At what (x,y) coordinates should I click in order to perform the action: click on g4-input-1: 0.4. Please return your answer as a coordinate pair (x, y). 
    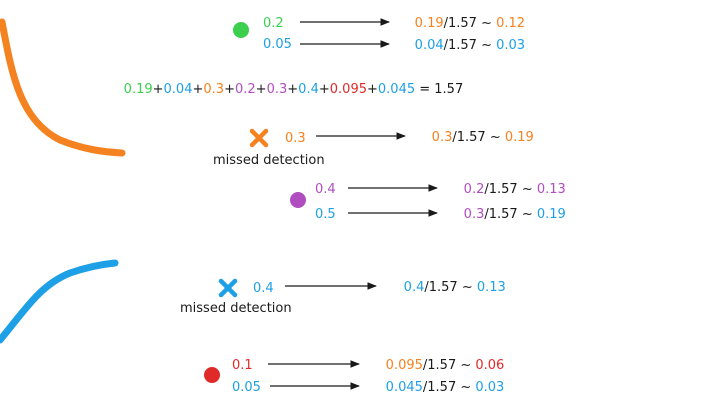
    Looking at the image, I should click on (263, 288).